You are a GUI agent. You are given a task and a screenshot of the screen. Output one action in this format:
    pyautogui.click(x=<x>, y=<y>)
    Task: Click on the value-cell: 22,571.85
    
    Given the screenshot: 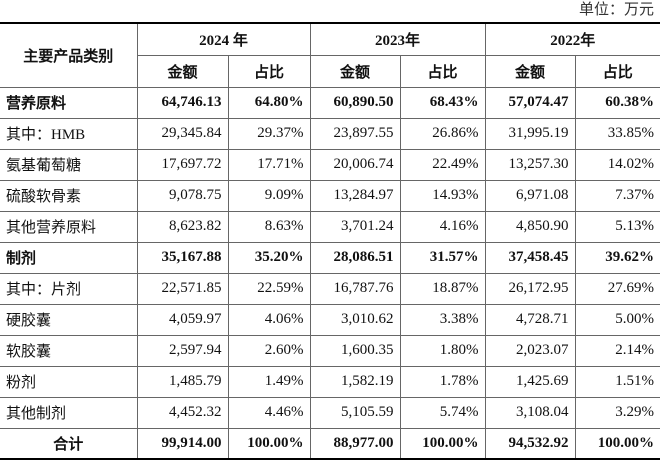 What is the action you would take?
    pyautogui.click(x=182, y=288)
    